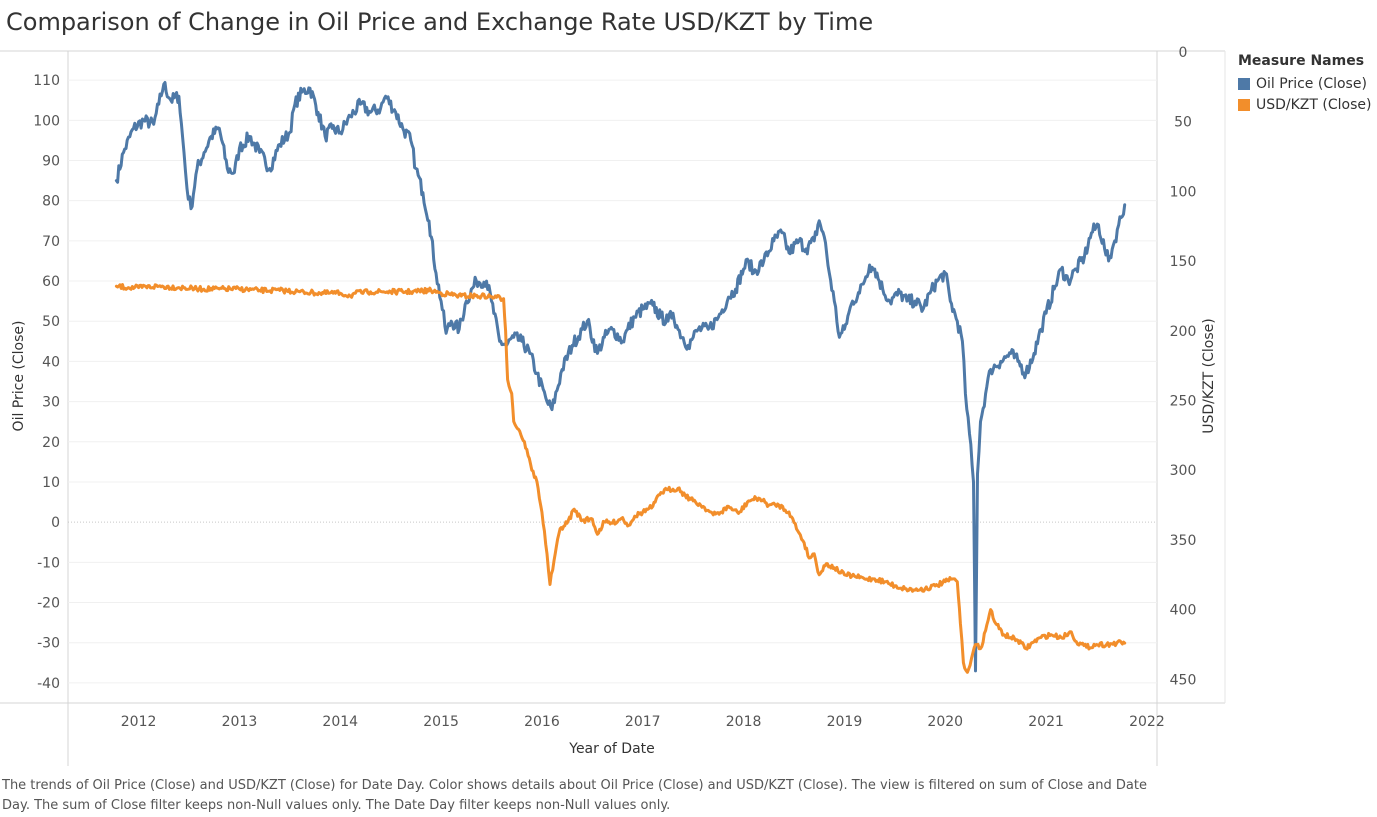 This screenshot has height=817, width=1377. I want to click on legend-title: Measure Names, so click(1301, 61).